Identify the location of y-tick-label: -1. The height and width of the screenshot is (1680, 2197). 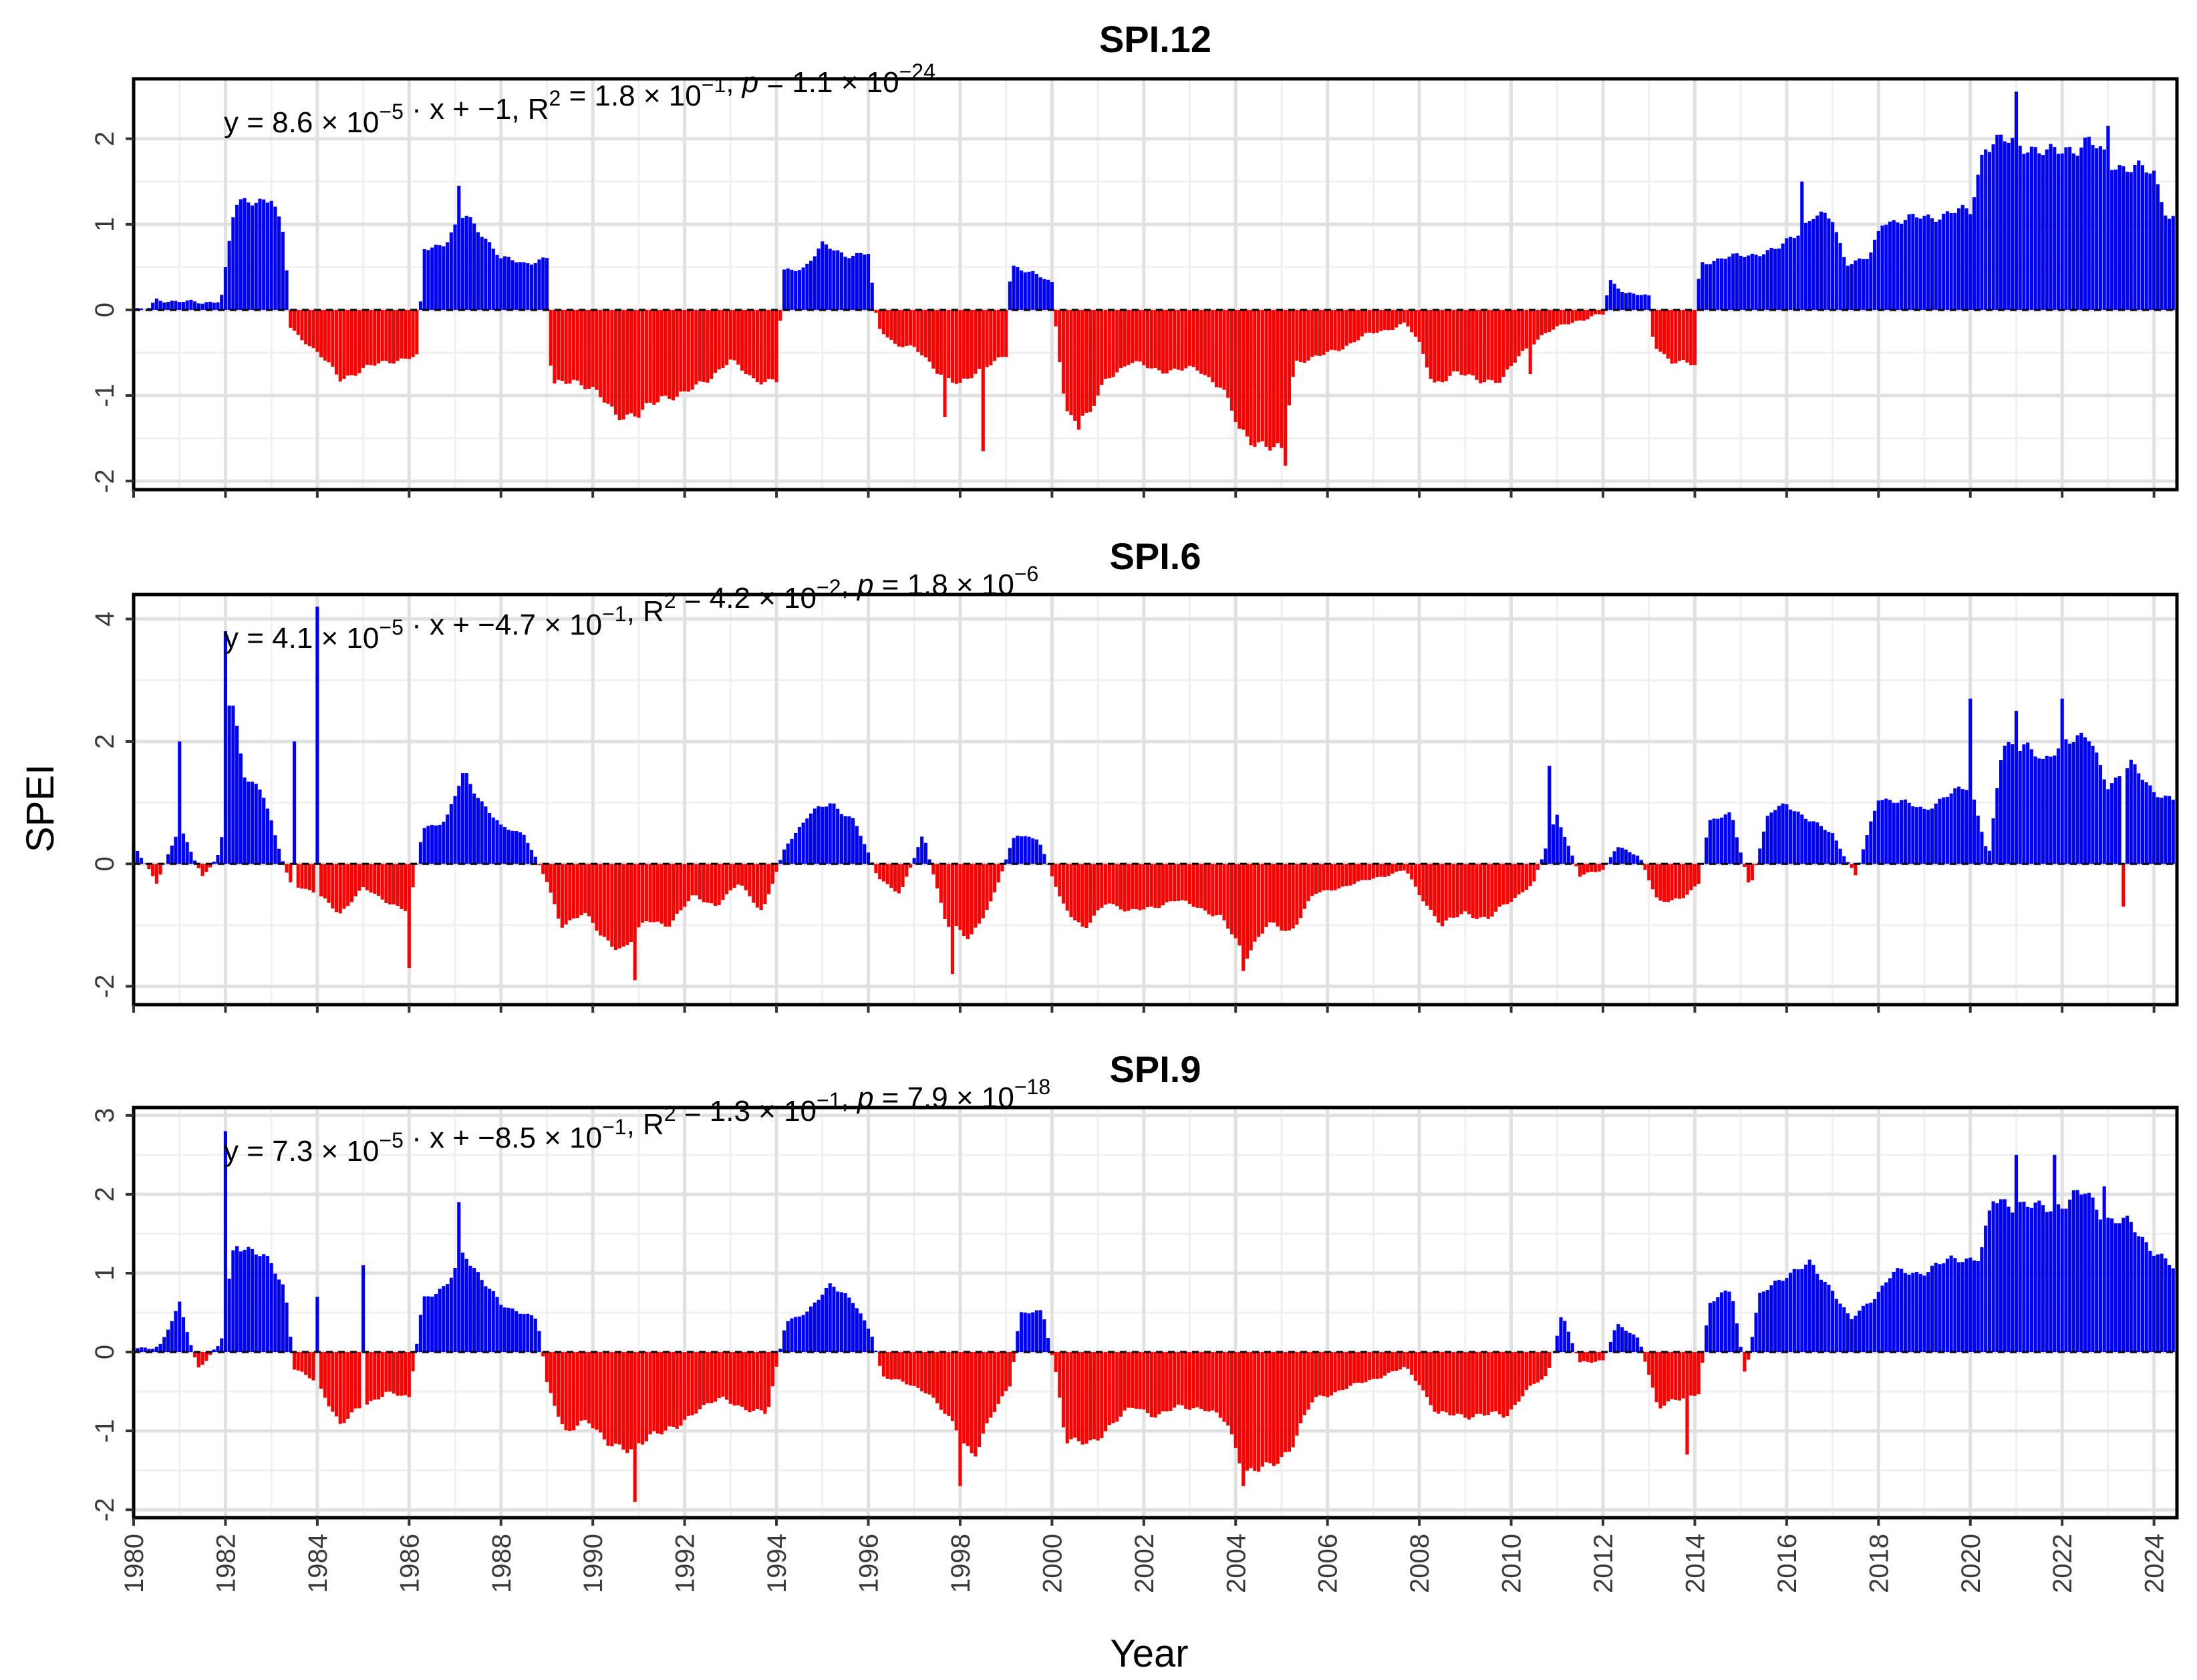
(105, 395).